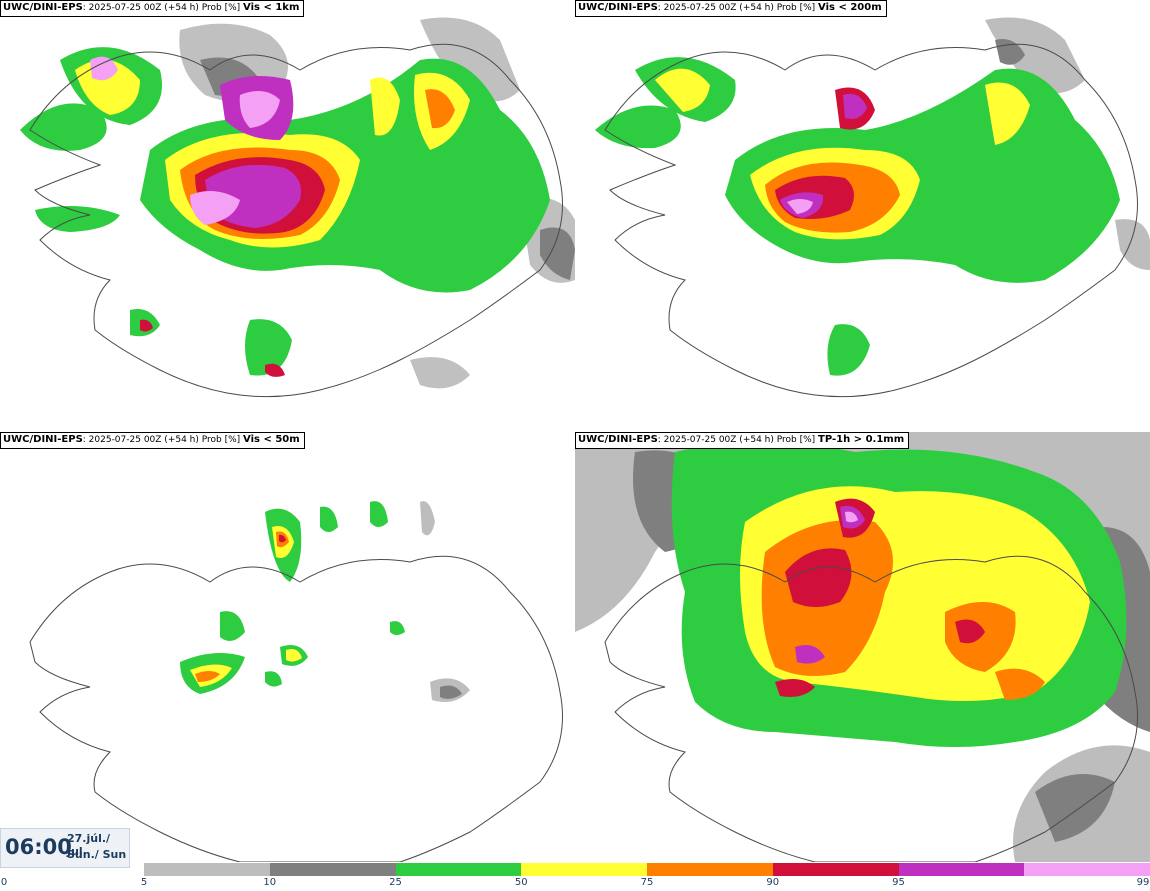  Describe the element at coordinates (575, 884) in the screenshot. I see `colorbar-labels: 0 5 10 25 50 75 90 95 99` at that location.